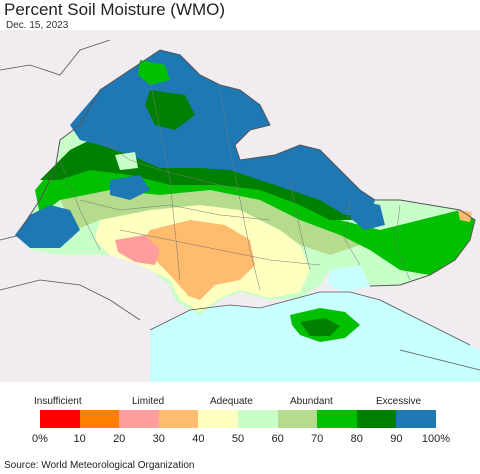 The width and height of the screenshot is (480, 474). What do you see at coordinates (436, 439) in the screenshot?
I see `legend-tick-100: 100%` at bounding box center [436, 439].